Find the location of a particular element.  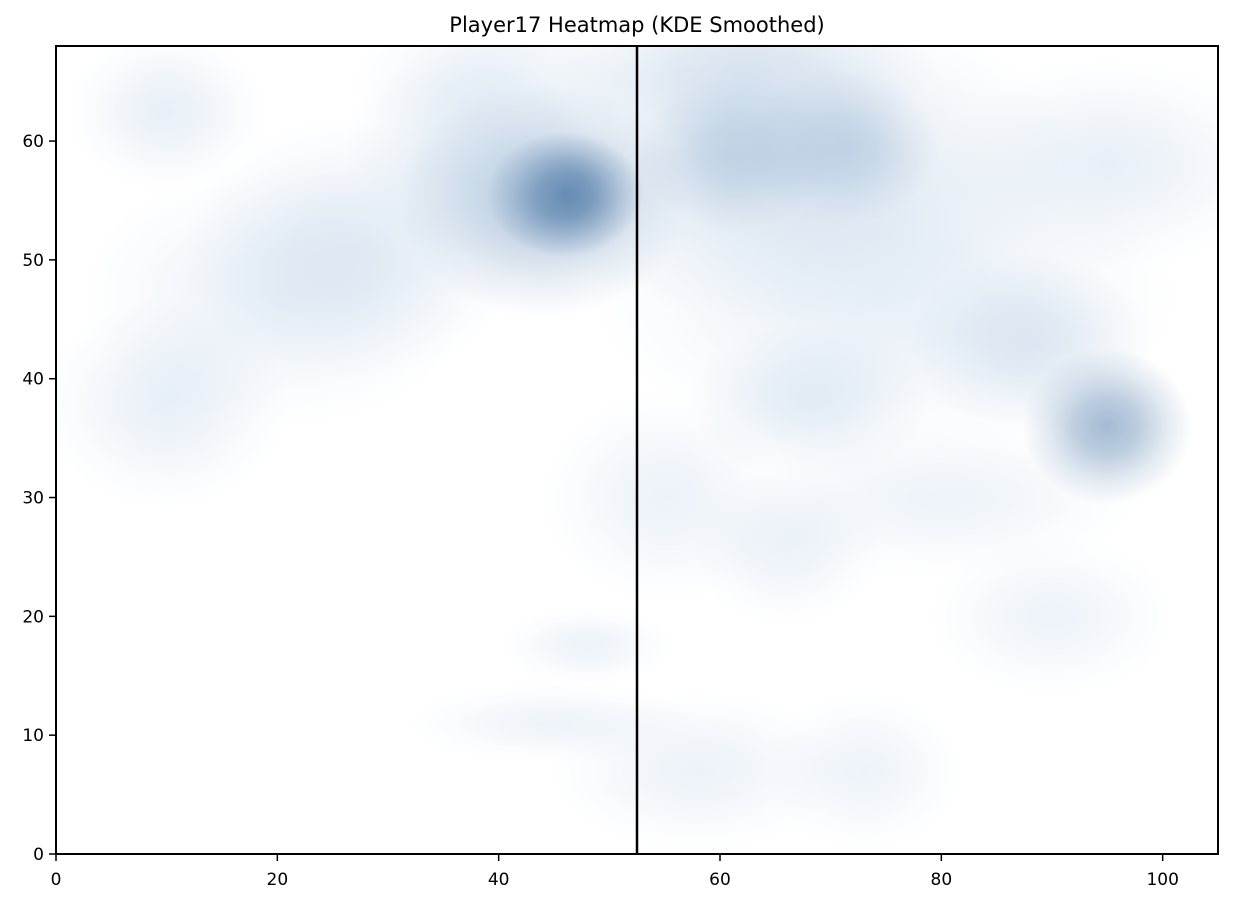

x-tick-label: 0 is located at coordinates (56, 880).